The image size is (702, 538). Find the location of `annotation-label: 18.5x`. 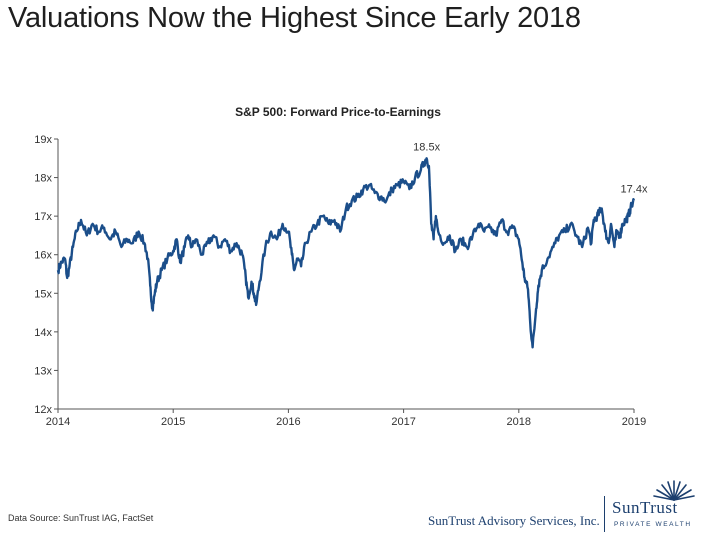

annotation-label: 18.5x is located at coordinates (426, 147).